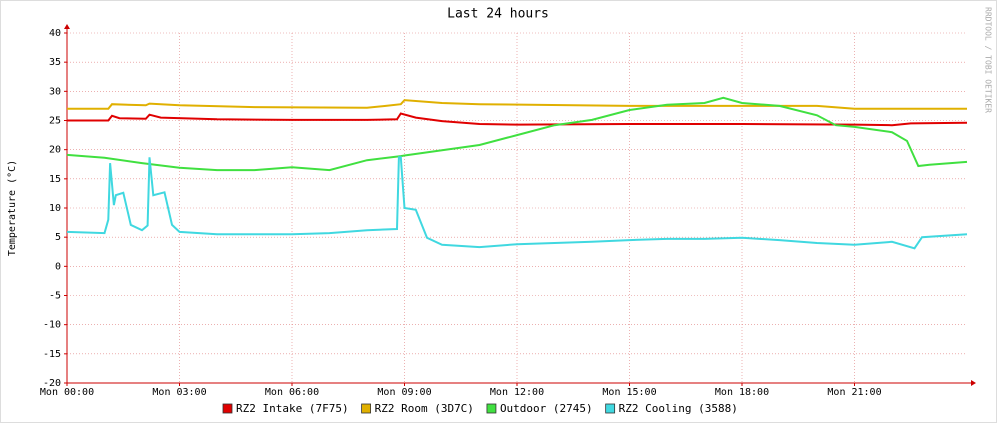  I want to click on x-tick-label: Mon 03:00, so click(179, 392).